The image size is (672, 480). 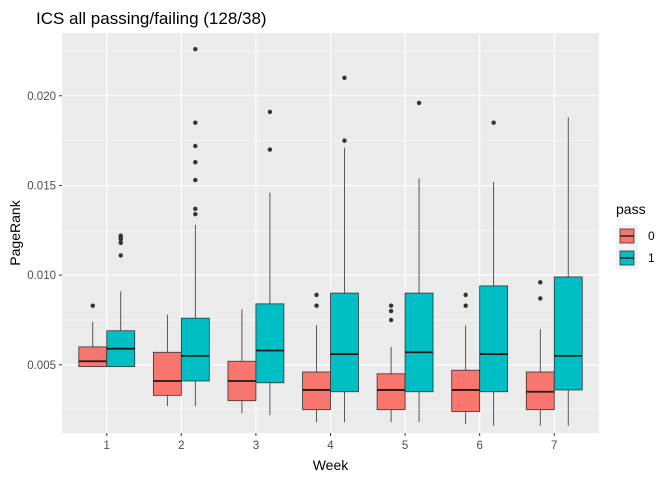 I want to click on x-tick-label: 7, so click(x=554, y=446).